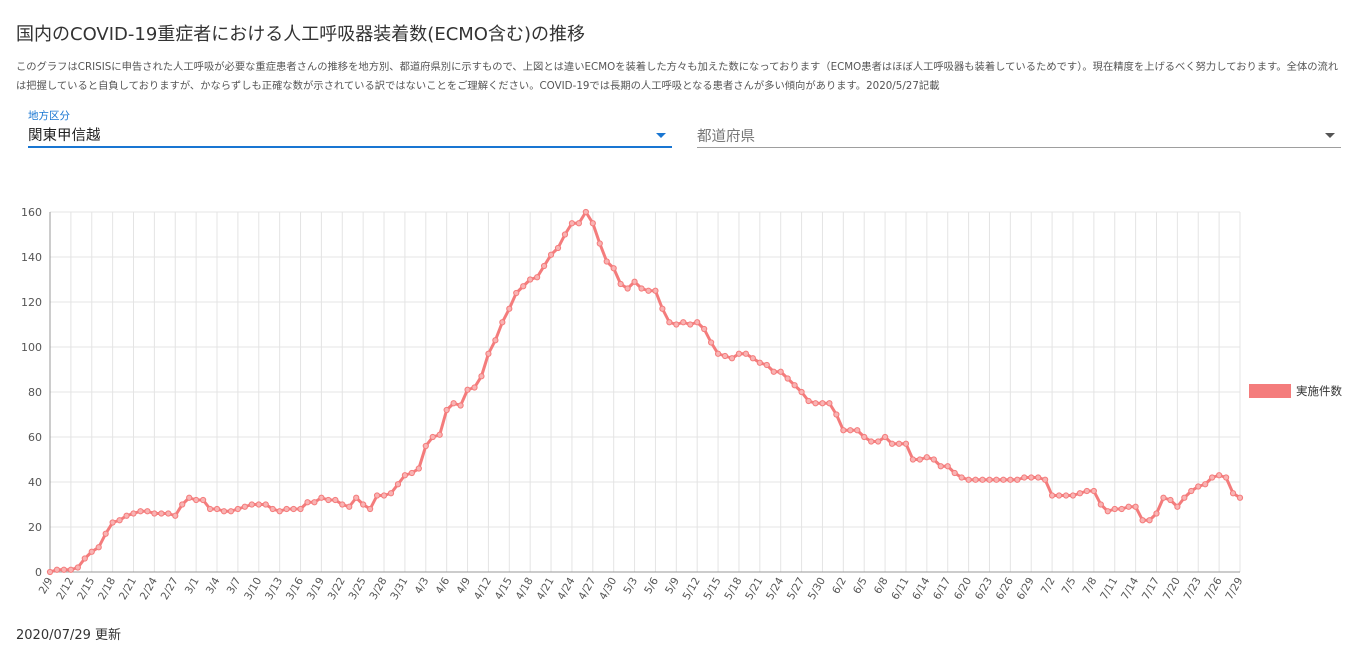 The width and height of the screenshot is (1366, 652). I want to click on x-tick-label: 5/12, so click(692, 589).